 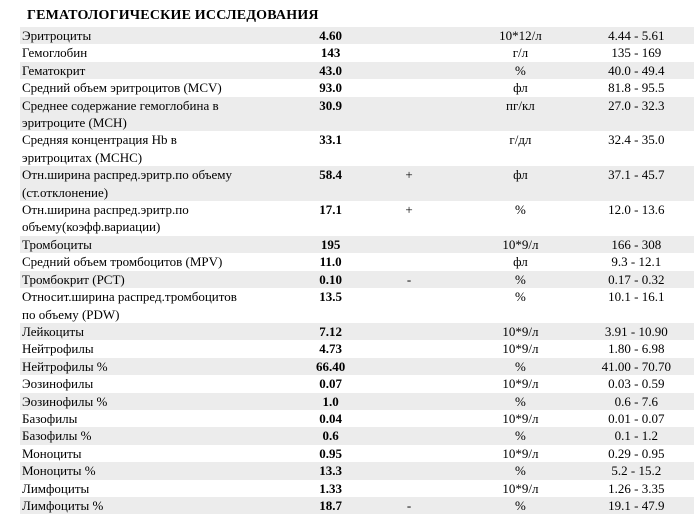 I want to click on name-line: по объему (PDW), so click(x=71, y=314).